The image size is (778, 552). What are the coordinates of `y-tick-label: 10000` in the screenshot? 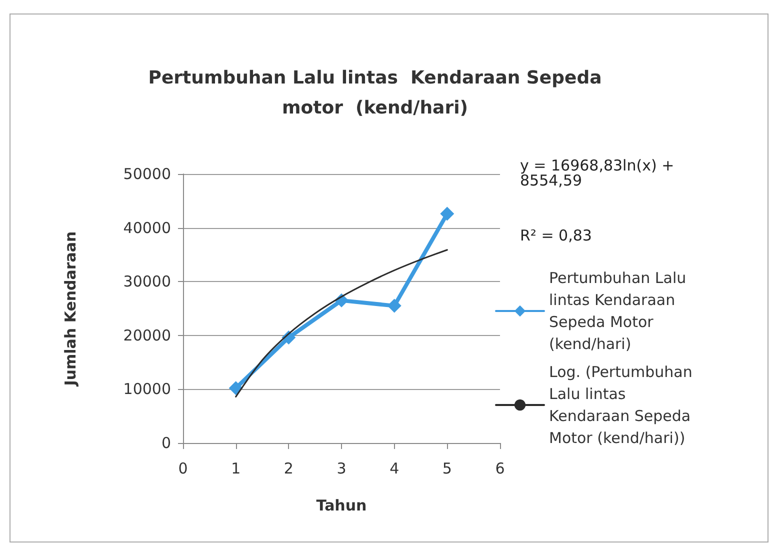 It's located at (147, 389).